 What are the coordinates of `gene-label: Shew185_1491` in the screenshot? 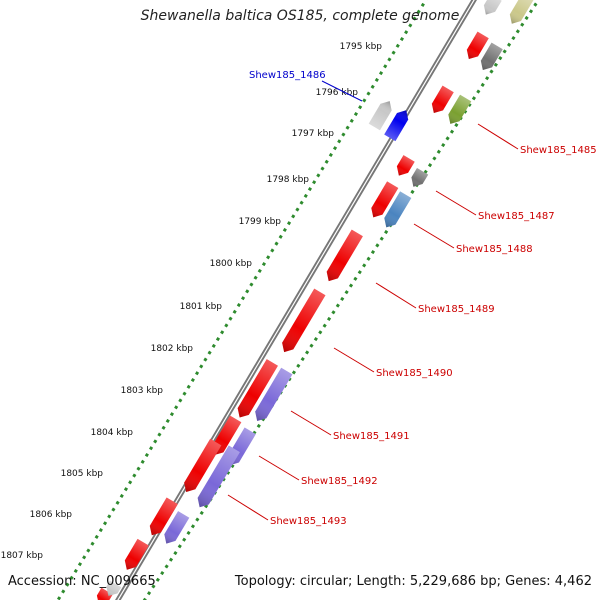 It's located at (371, 436).